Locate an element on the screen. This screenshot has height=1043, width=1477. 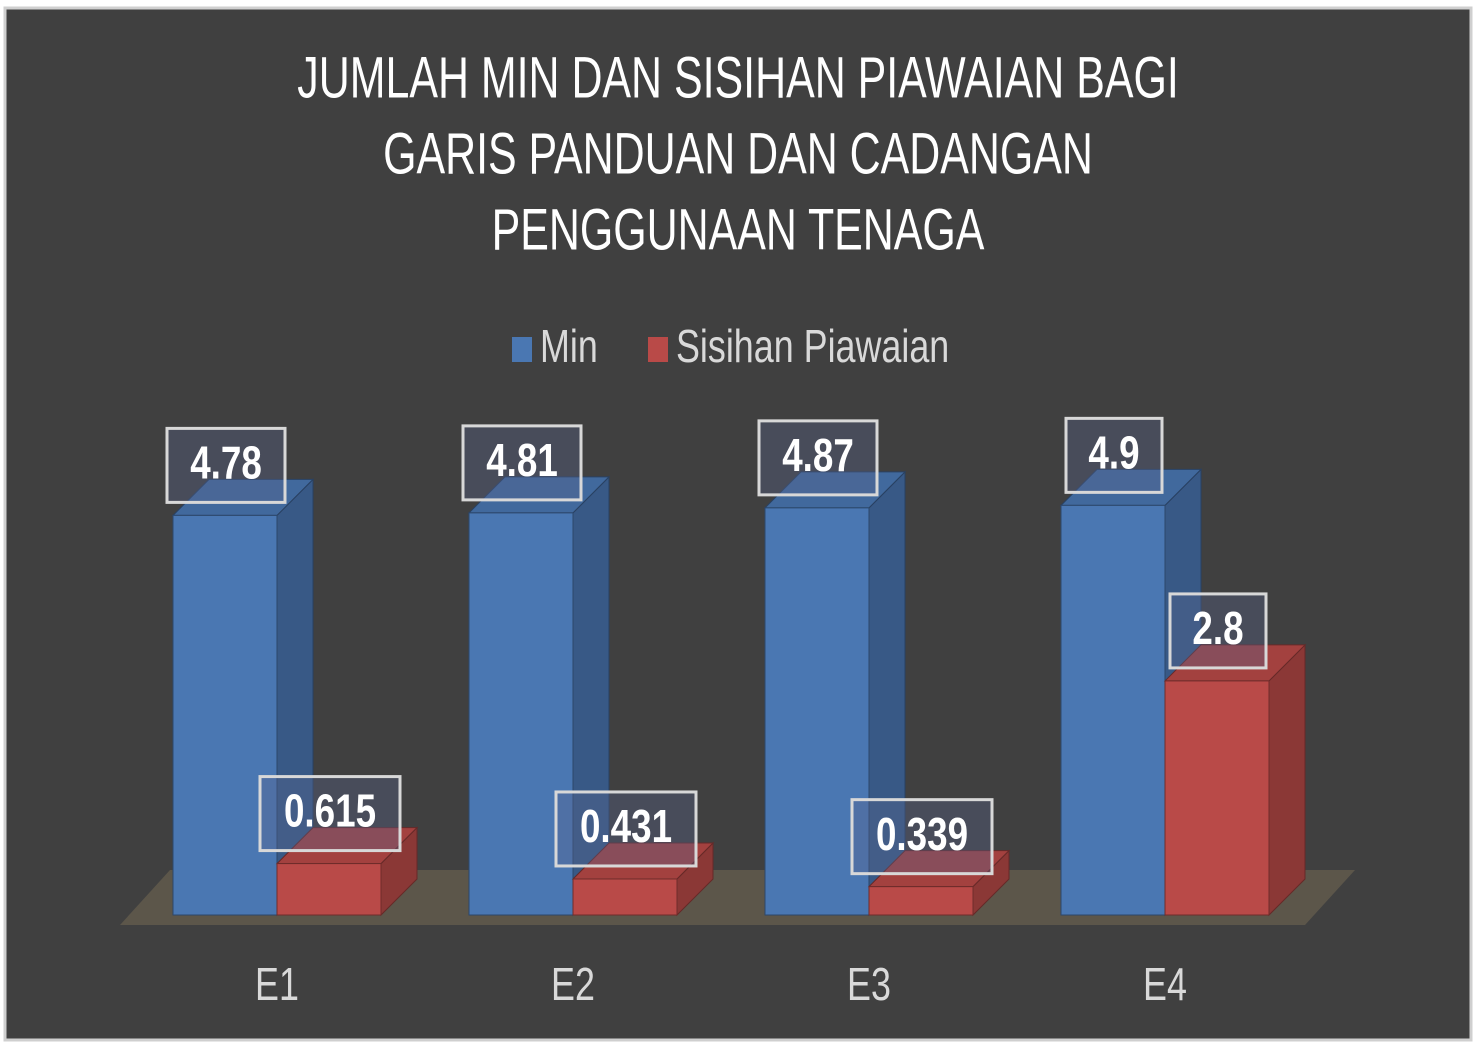
data-label: 4.78 is located at coordinates (226, 463).